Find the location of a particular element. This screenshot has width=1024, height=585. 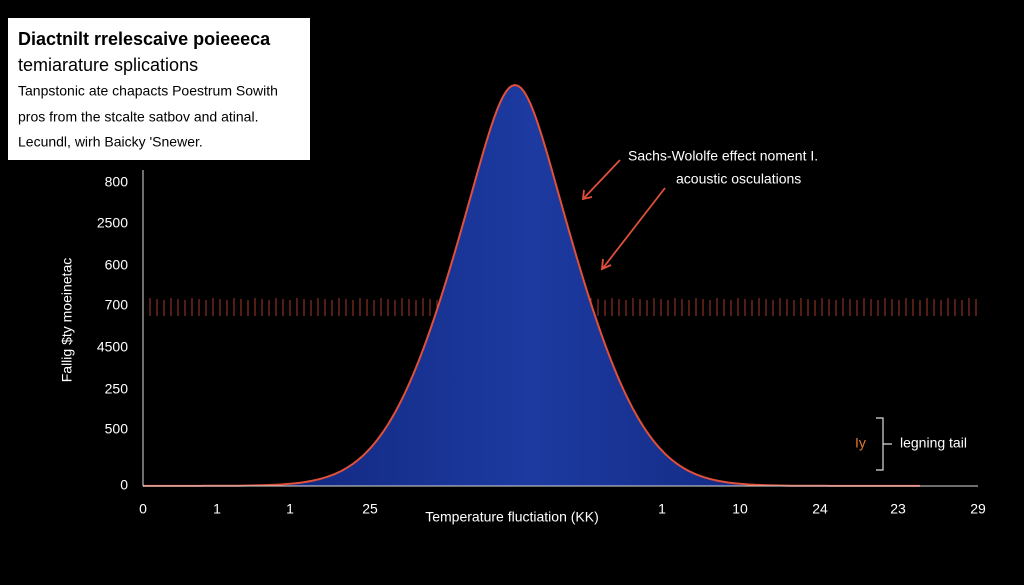

legend-bracket is located at coordinates (884, 444).